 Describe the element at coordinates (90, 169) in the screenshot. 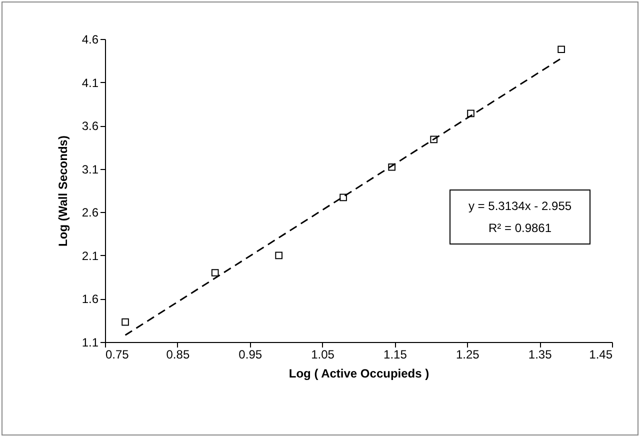

I see `y-tick-label: 3.1` at that location.